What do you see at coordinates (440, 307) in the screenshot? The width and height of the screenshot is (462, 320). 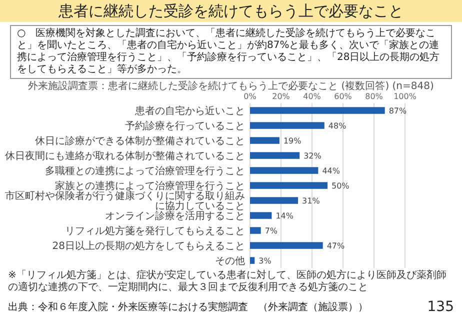 I see `text: 135` at bounding box center [440, 307].